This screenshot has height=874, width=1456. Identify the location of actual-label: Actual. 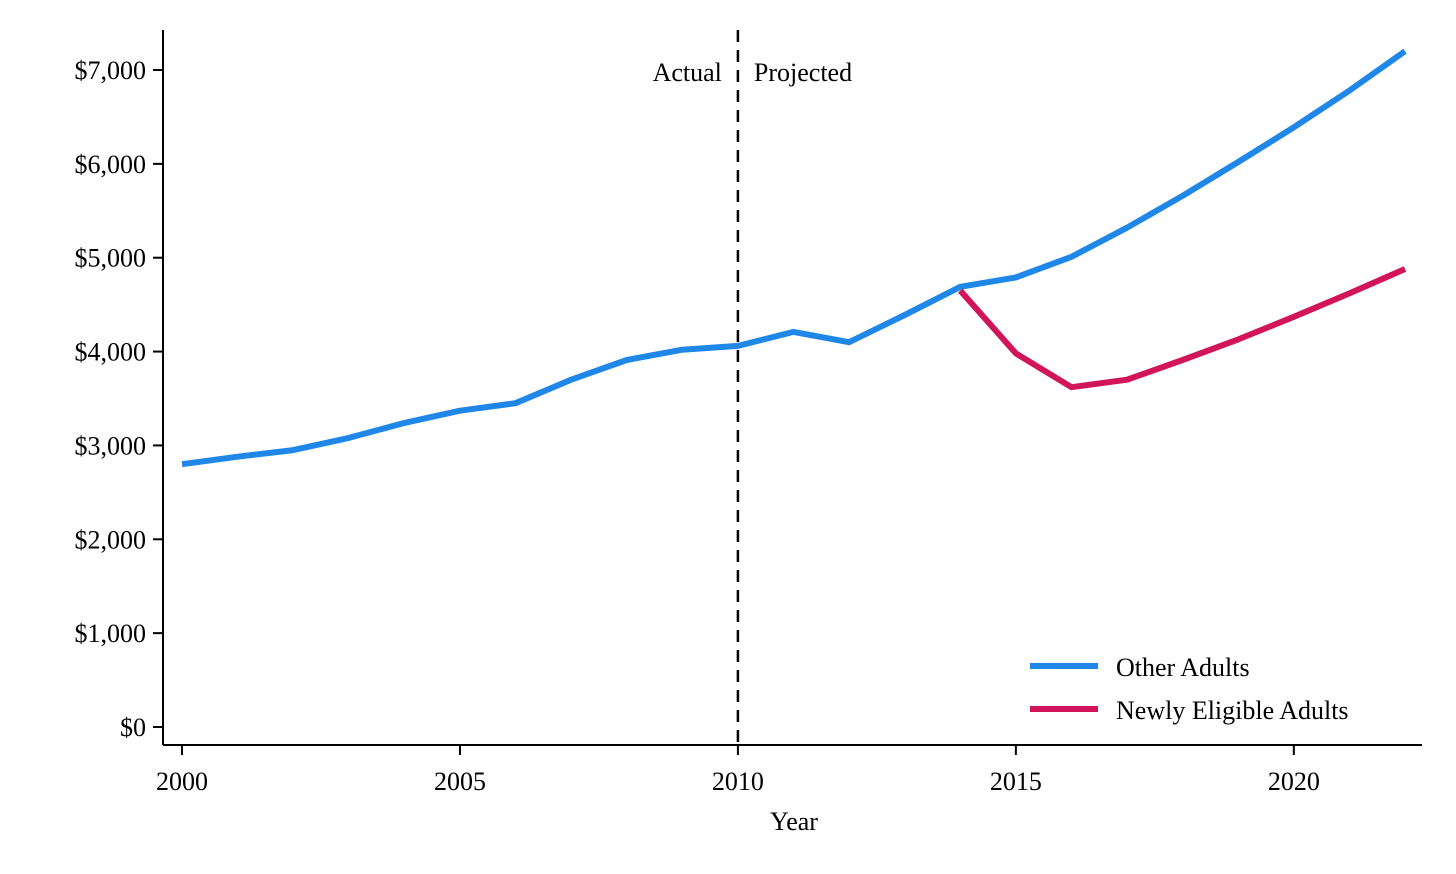
(687, 72).